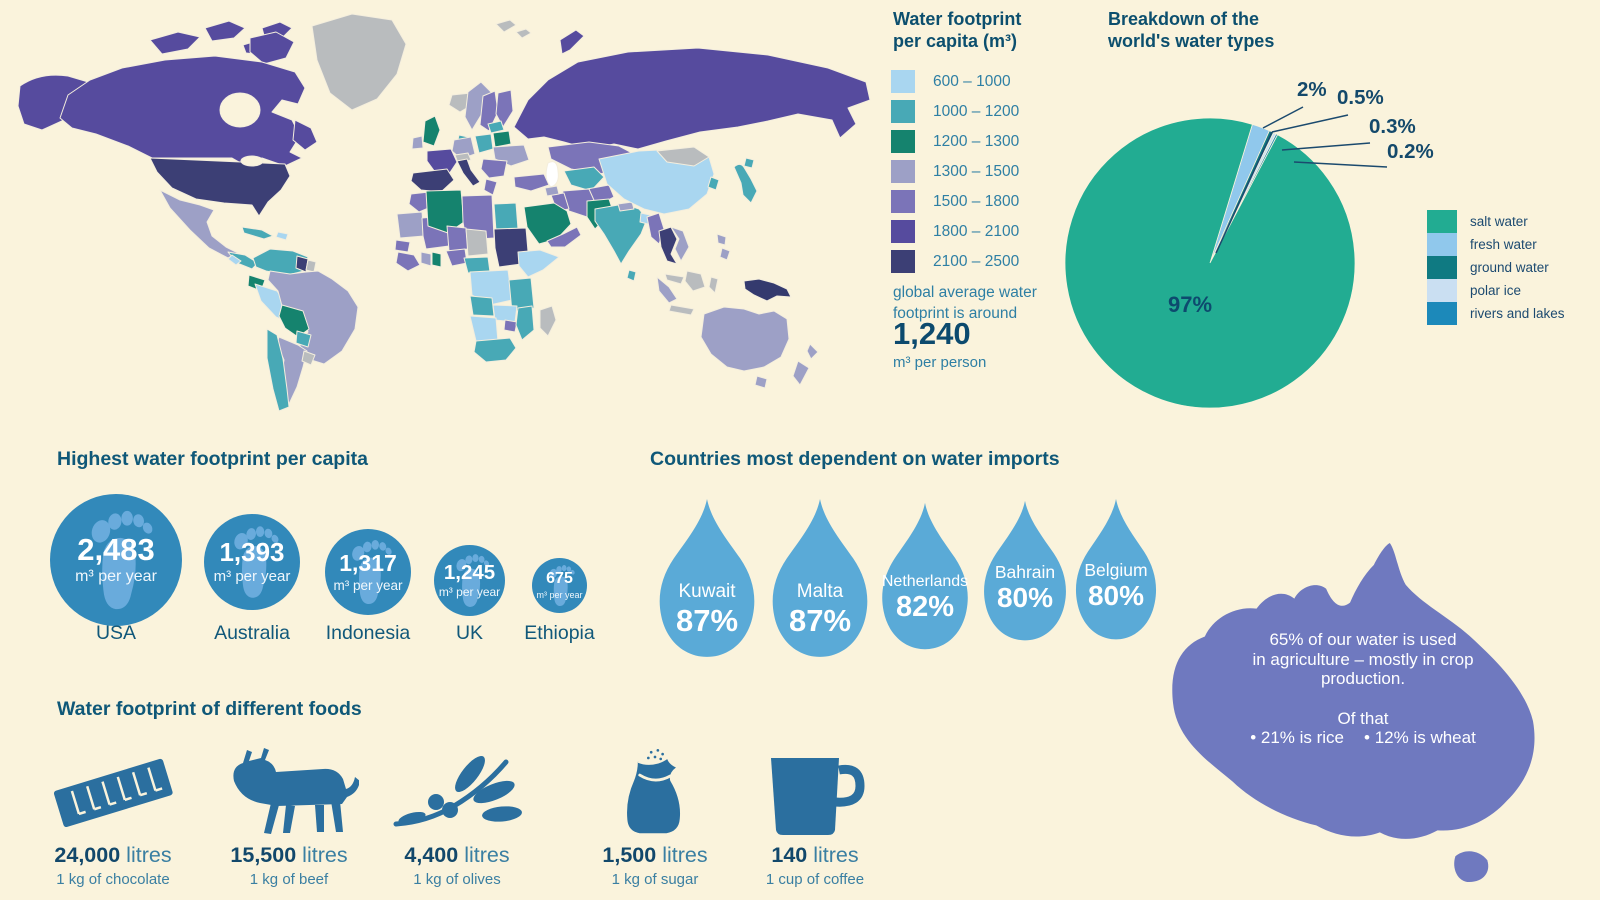 This screenshot has width=1600, height=900. I want to click on footprint-circle-australia: 1,393 m³ per year Australia, so click(252, 579).